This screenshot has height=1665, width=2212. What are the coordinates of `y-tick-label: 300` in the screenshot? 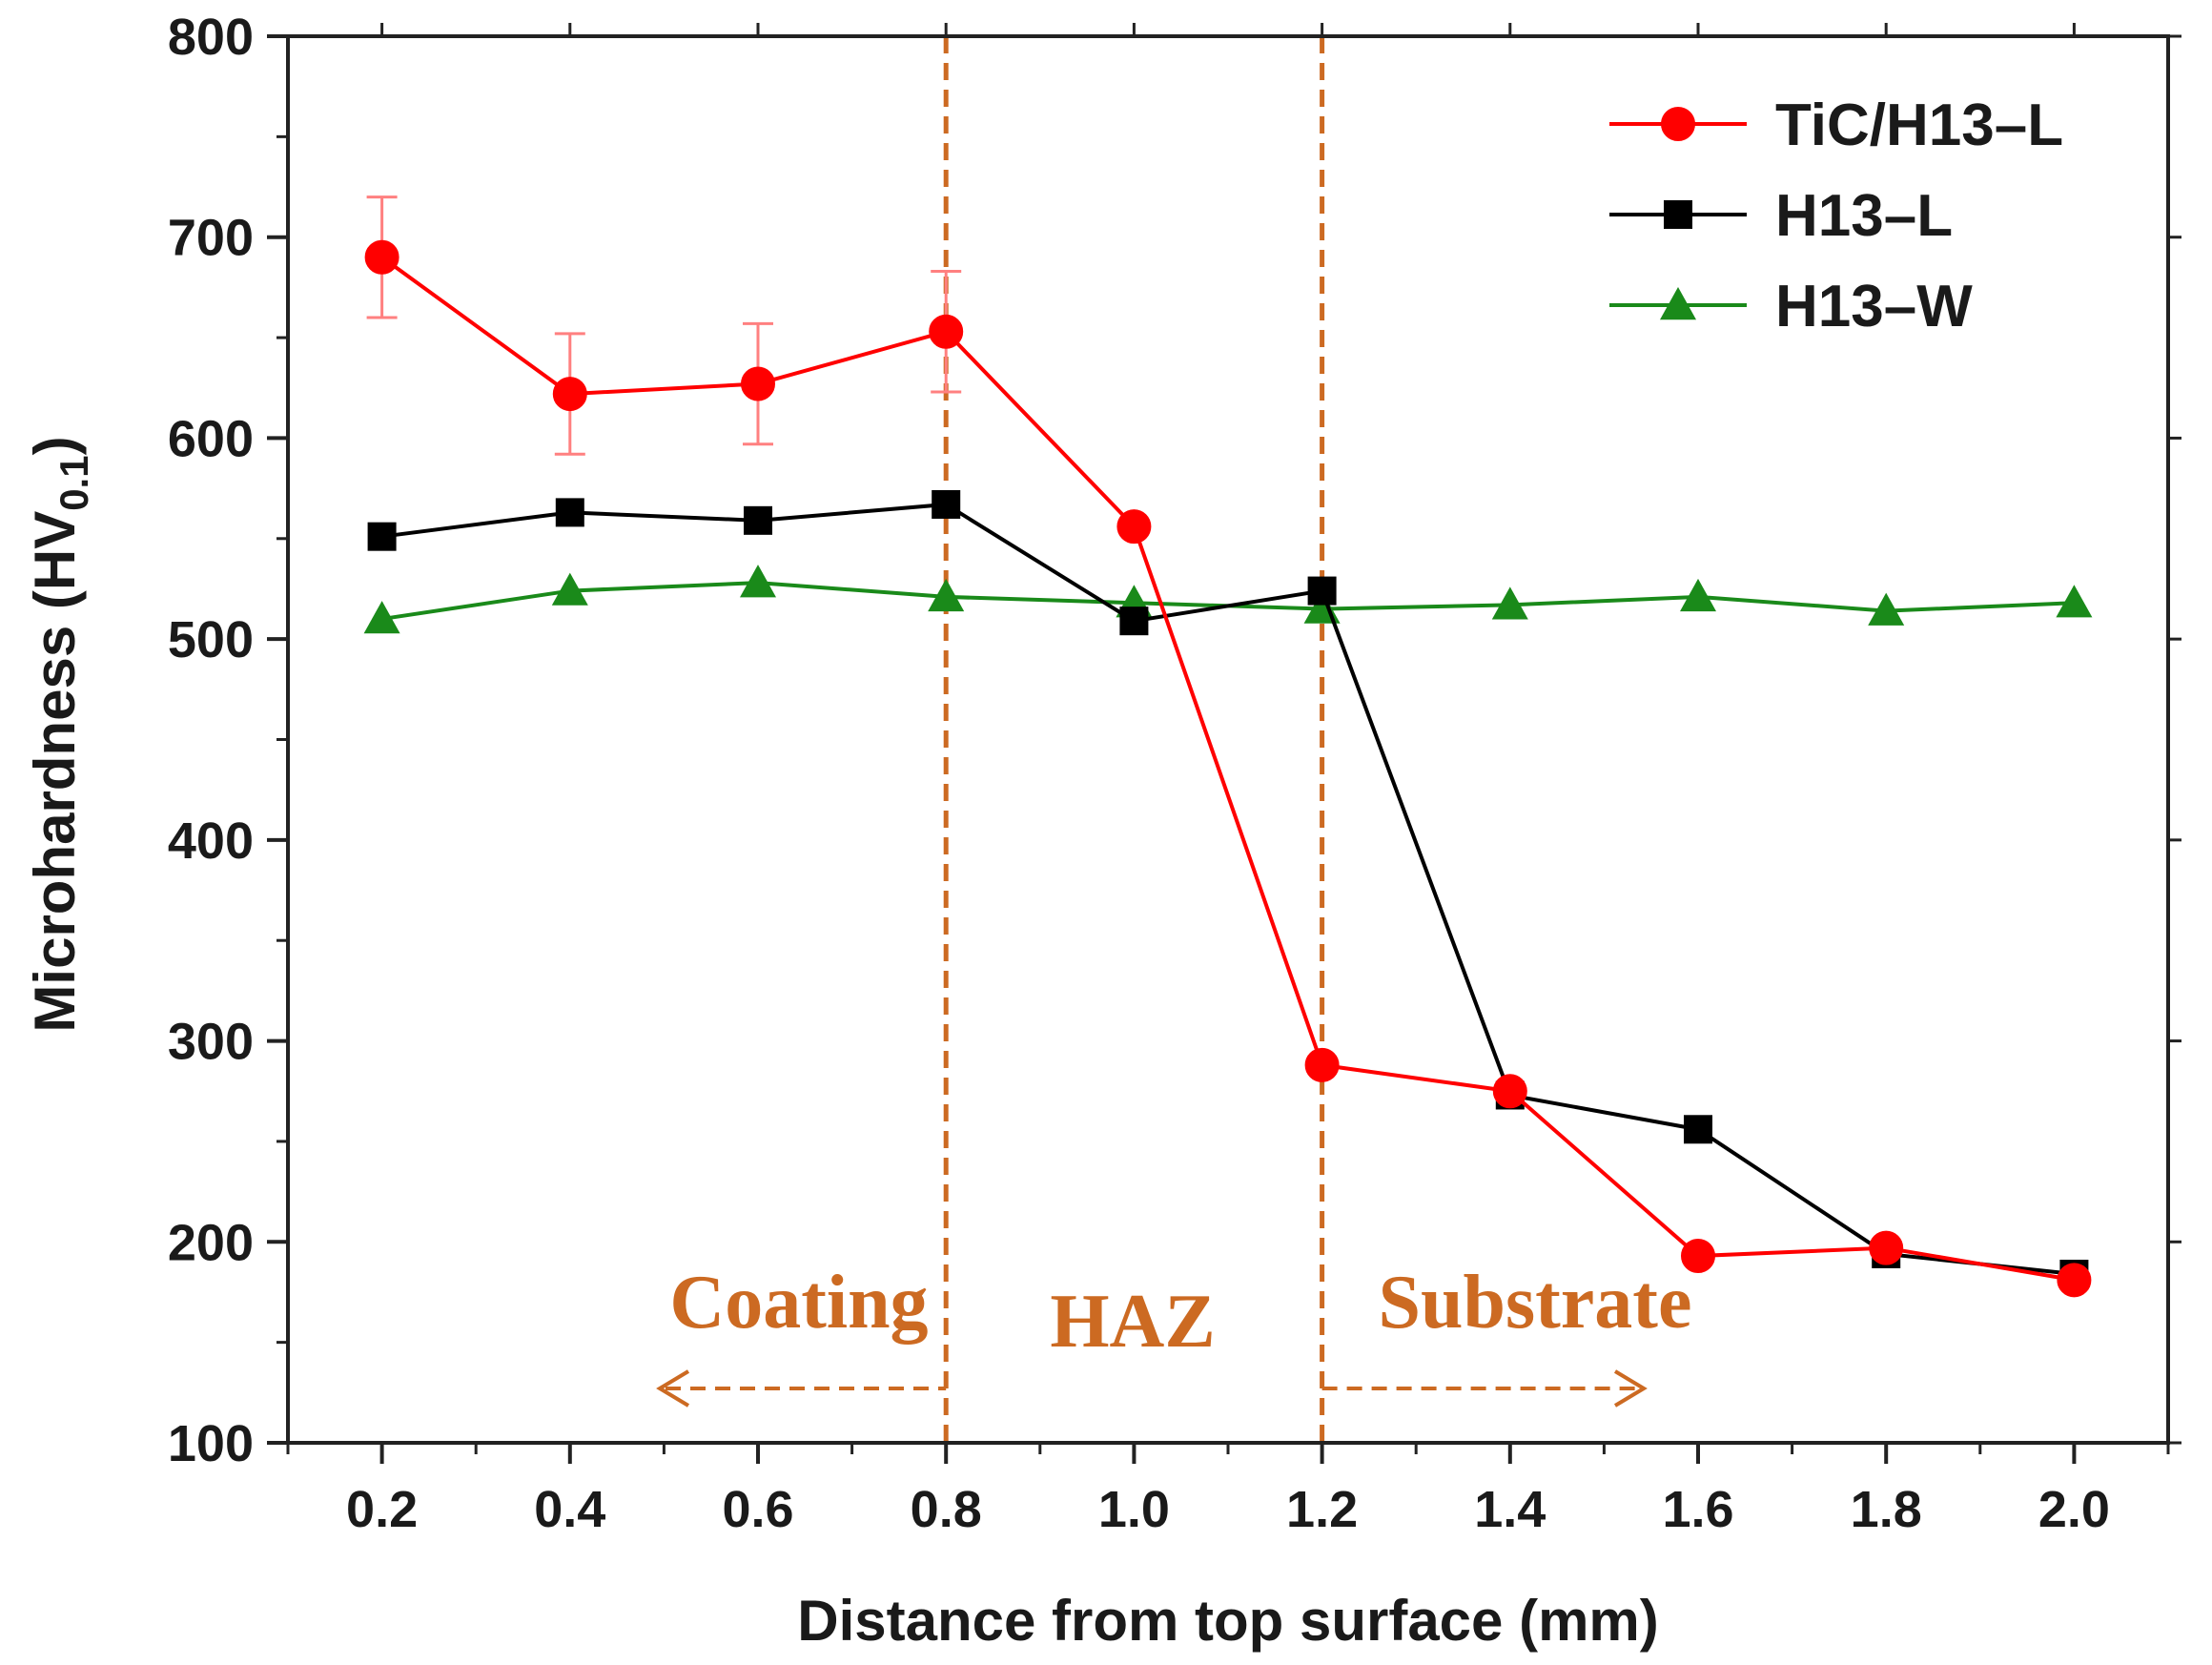 It's located at (211, 1042).